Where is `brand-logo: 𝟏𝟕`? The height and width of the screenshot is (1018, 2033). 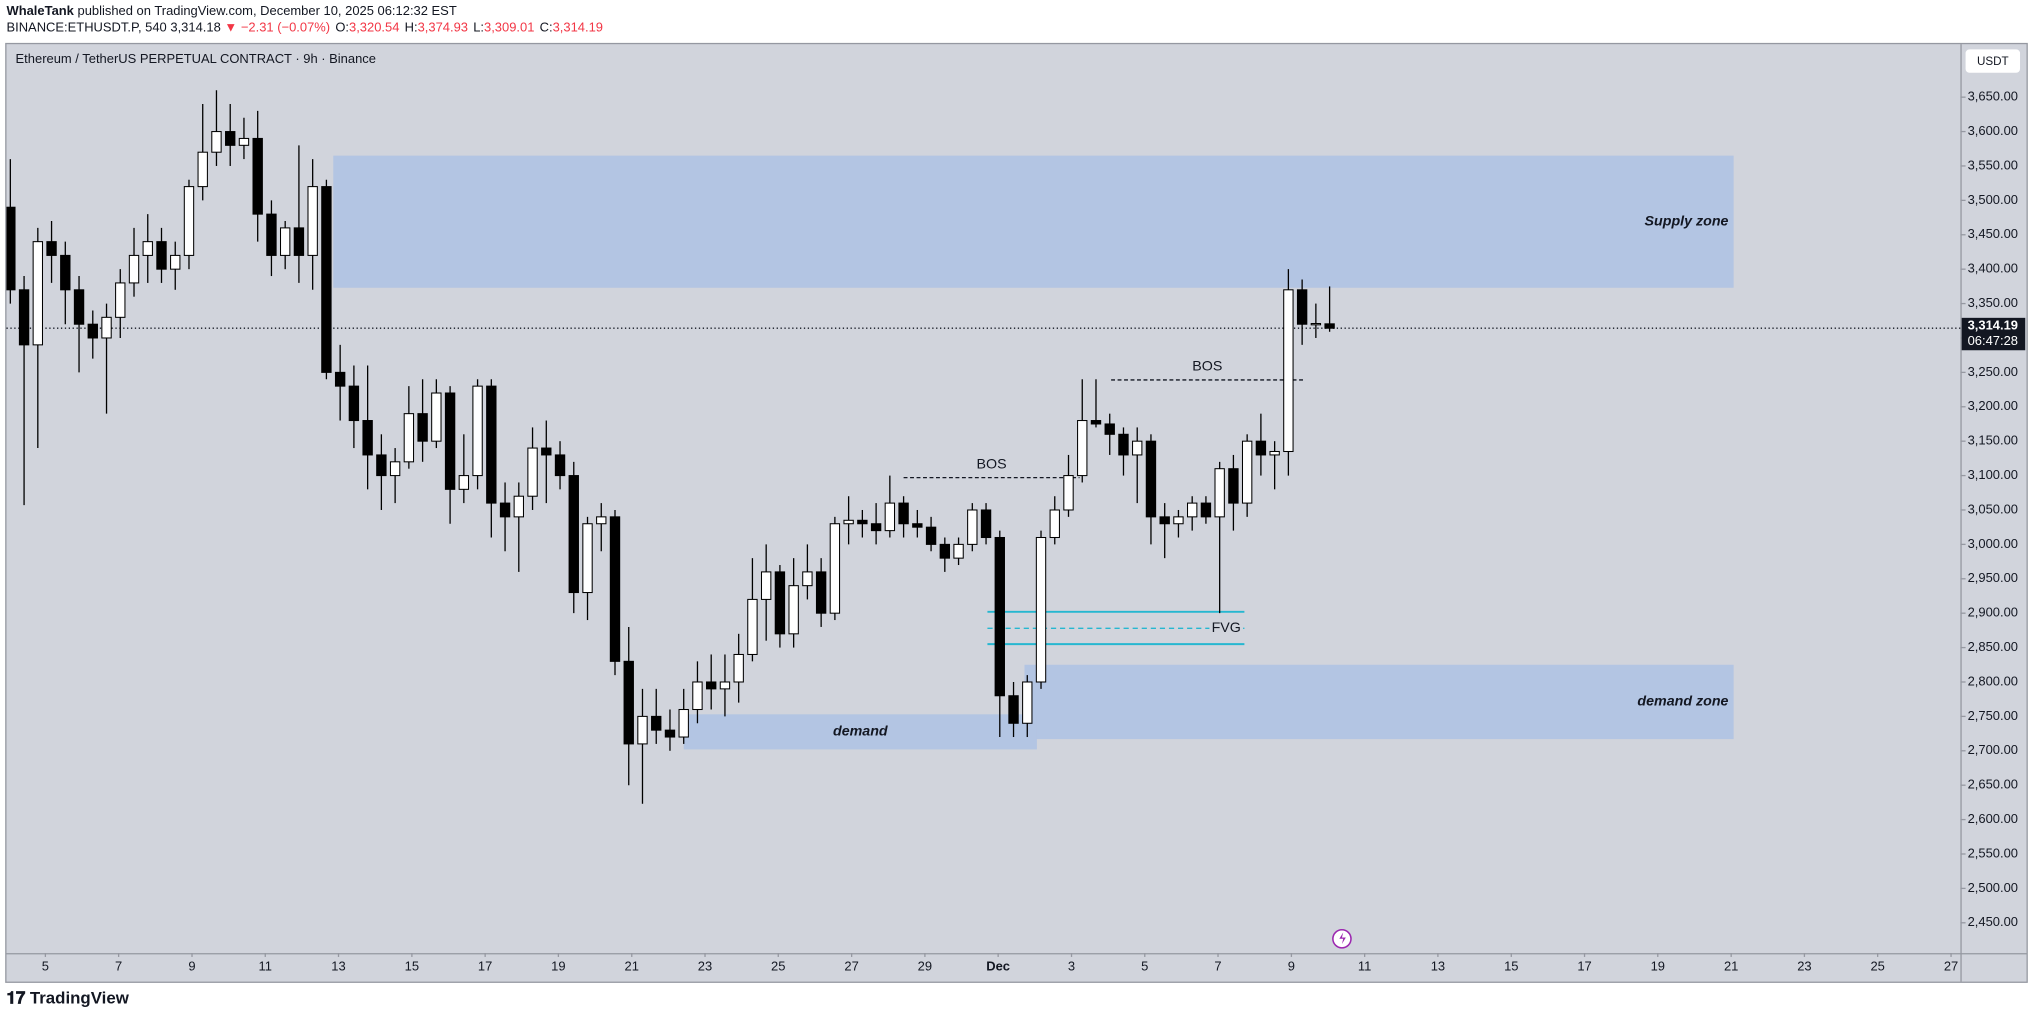 brand-logo: 𝟏𝟕 is located at coordinates (17, 998).